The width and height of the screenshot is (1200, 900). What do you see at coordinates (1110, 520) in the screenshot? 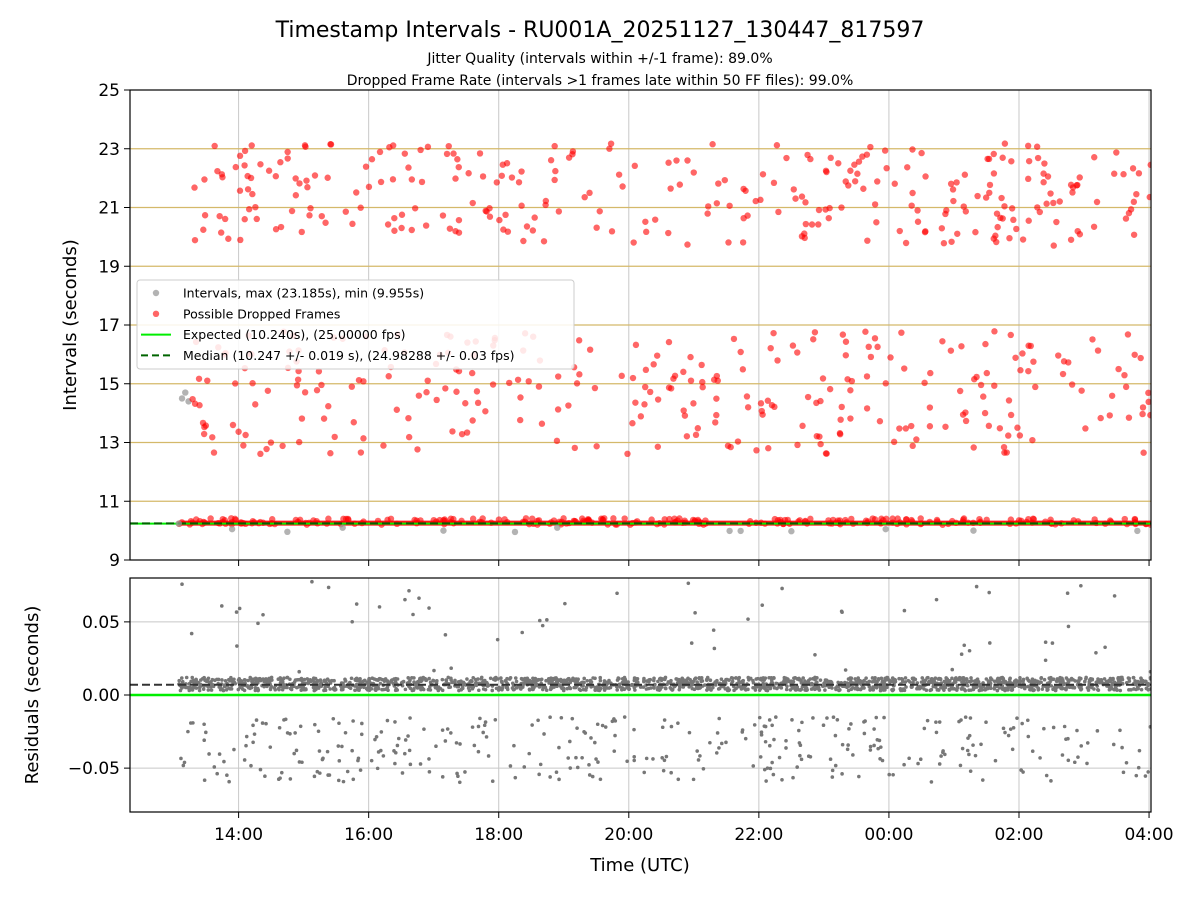
I see `baseline-dropped-point` at bounding box center [1110, 520].